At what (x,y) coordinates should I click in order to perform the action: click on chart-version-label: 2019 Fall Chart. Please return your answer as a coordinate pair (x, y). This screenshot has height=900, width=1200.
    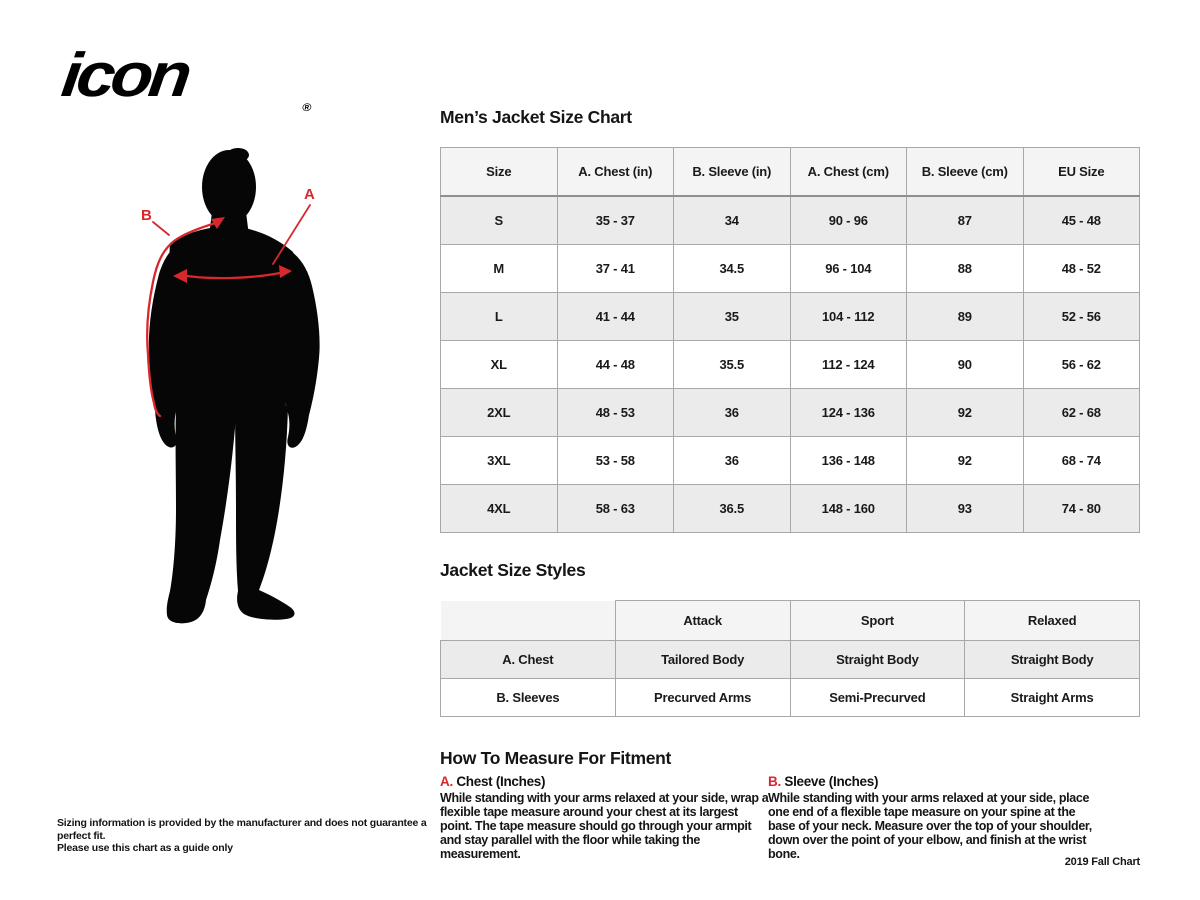
    Looking at the image, I should click on (1102, 862).